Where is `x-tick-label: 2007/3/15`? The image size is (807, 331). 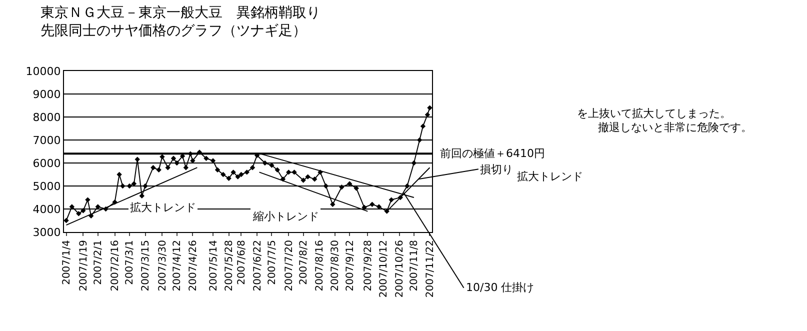
x-tick-label: 2007/3/15 is located at coordinates (146, 266).